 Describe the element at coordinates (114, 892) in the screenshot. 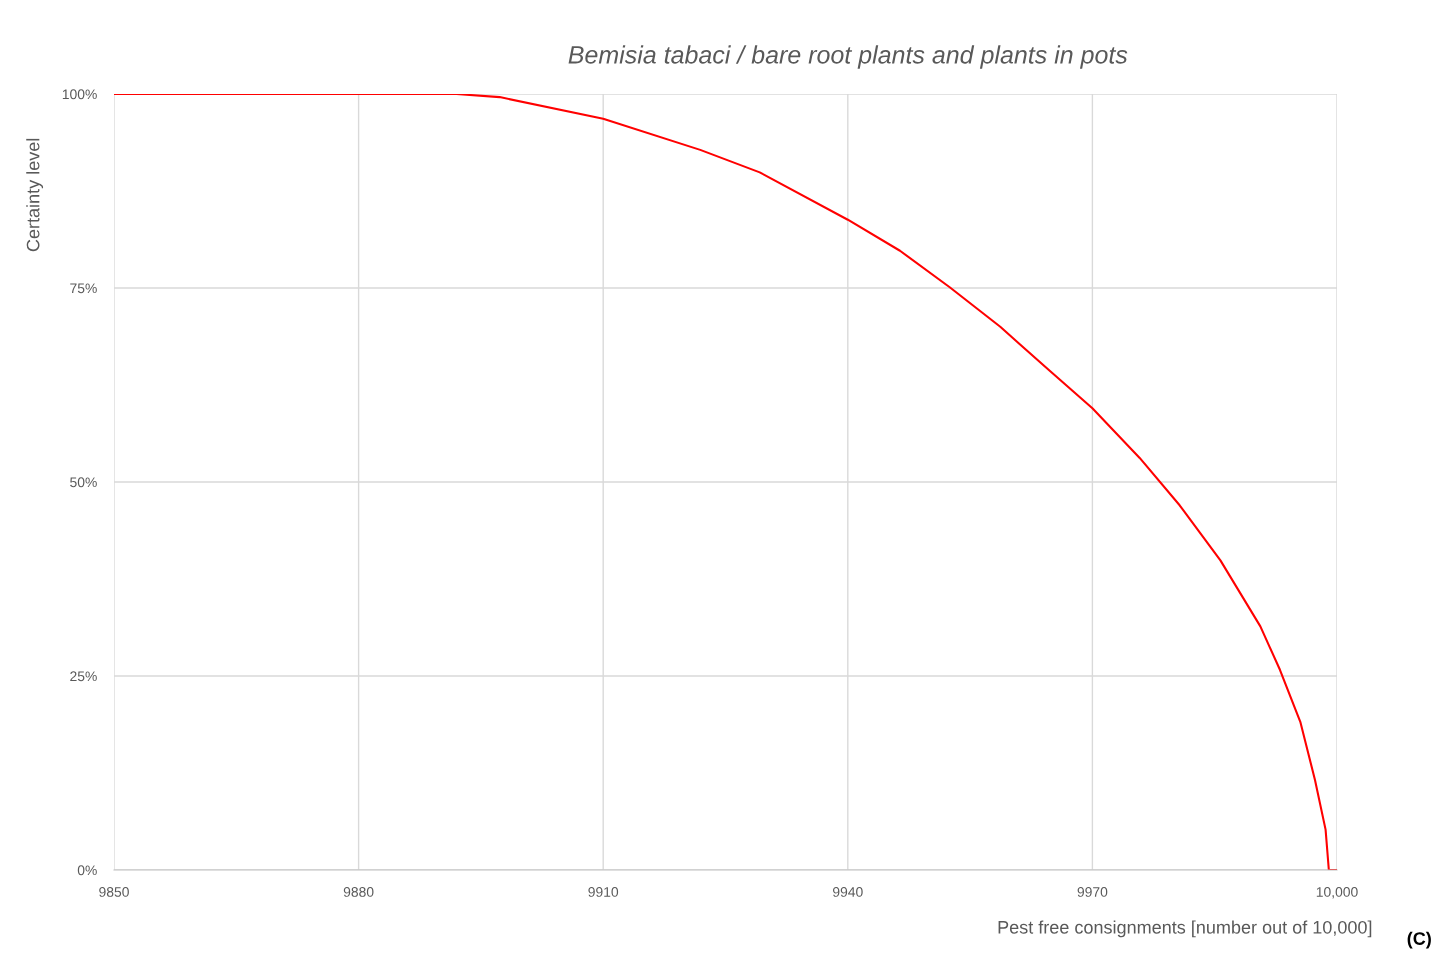

I see `x-tick-label: 9850` at that location.